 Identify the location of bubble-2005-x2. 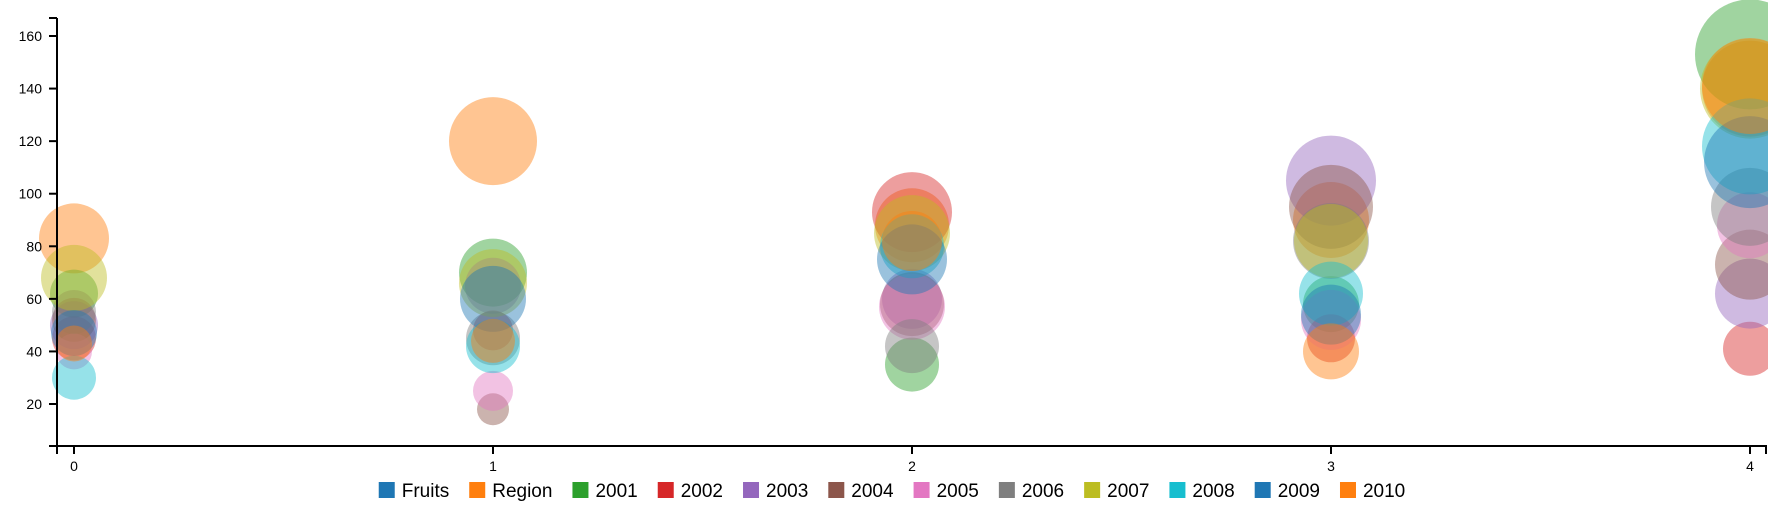
(912, 306).